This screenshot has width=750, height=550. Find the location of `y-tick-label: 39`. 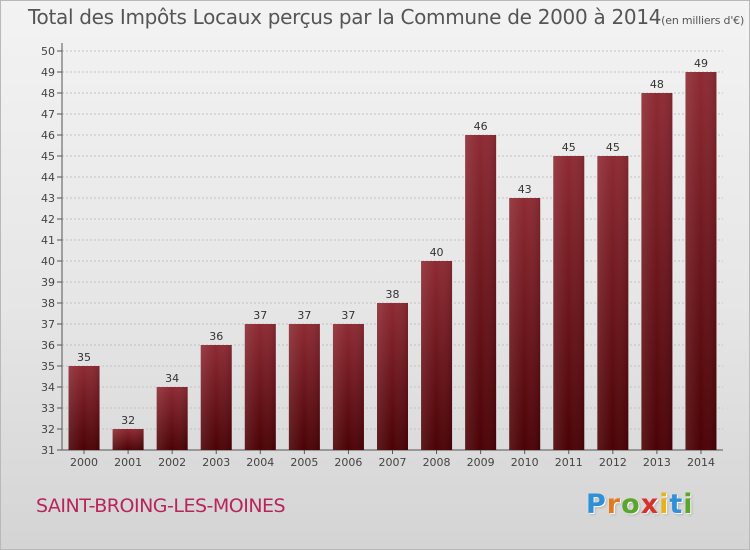

y-tick-label: 39 is located at coordinates (48, 282).